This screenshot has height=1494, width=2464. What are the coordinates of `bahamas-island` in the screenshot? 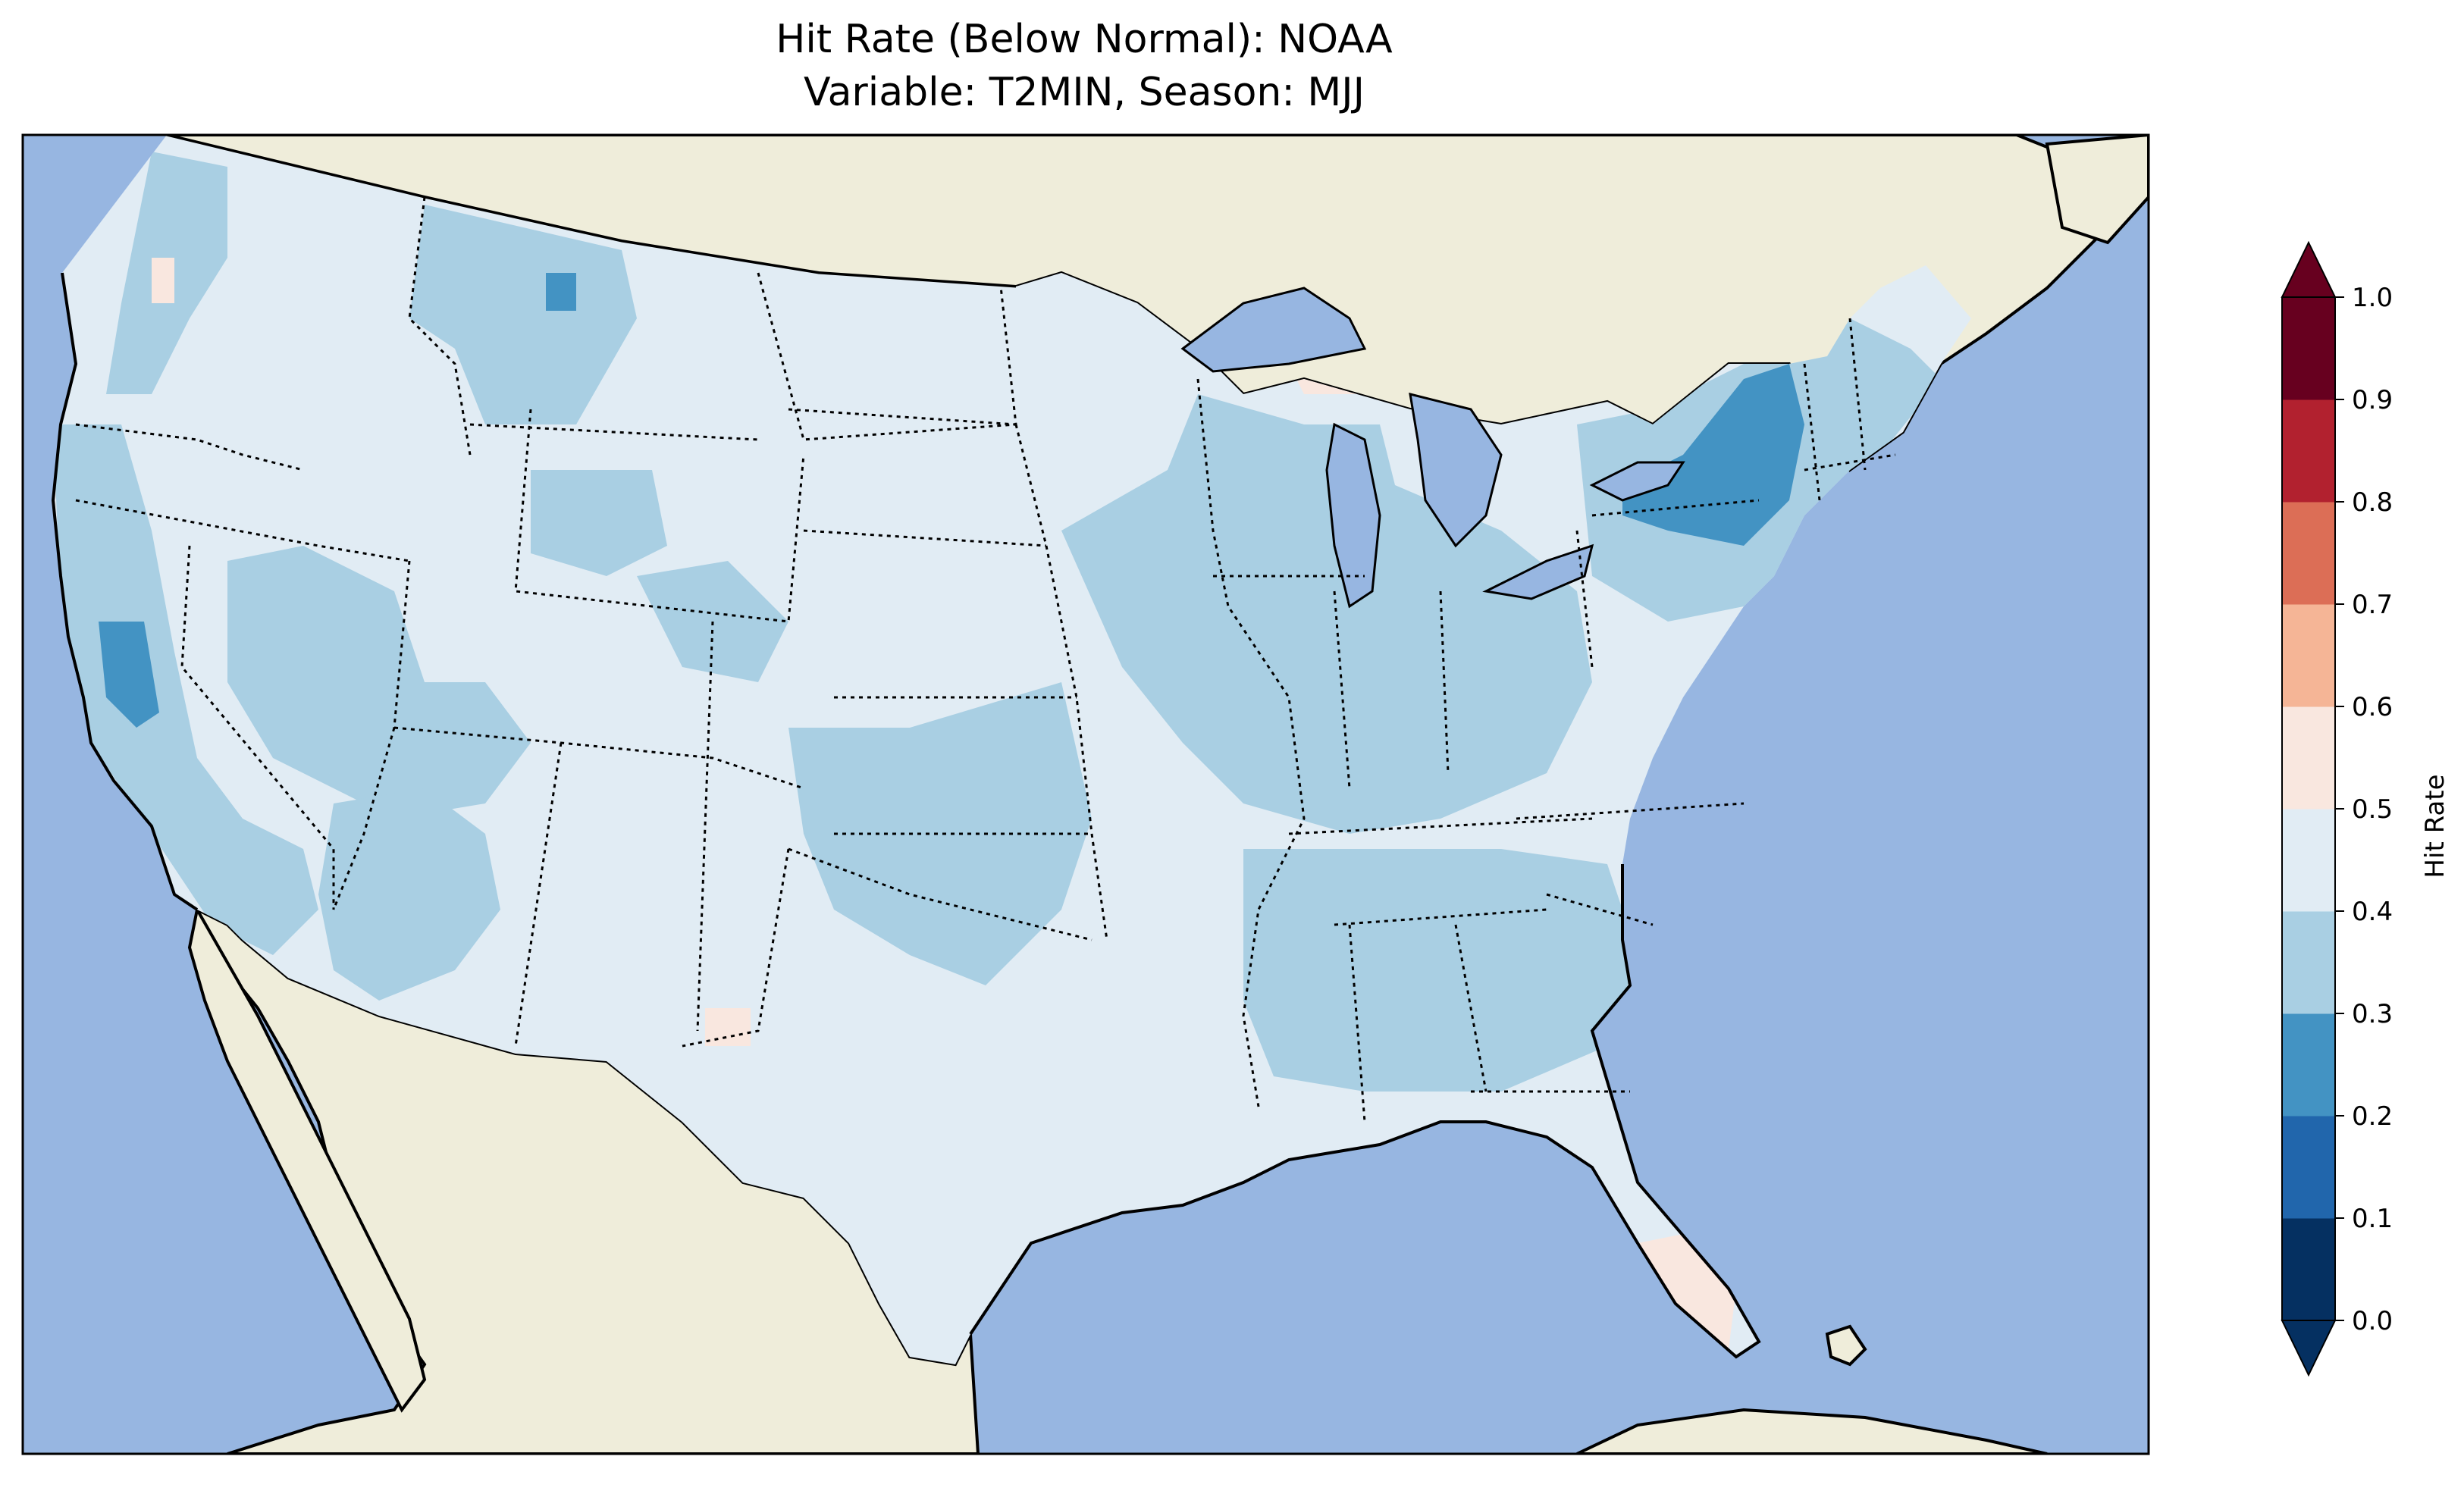 It's located at (1846, 1345).